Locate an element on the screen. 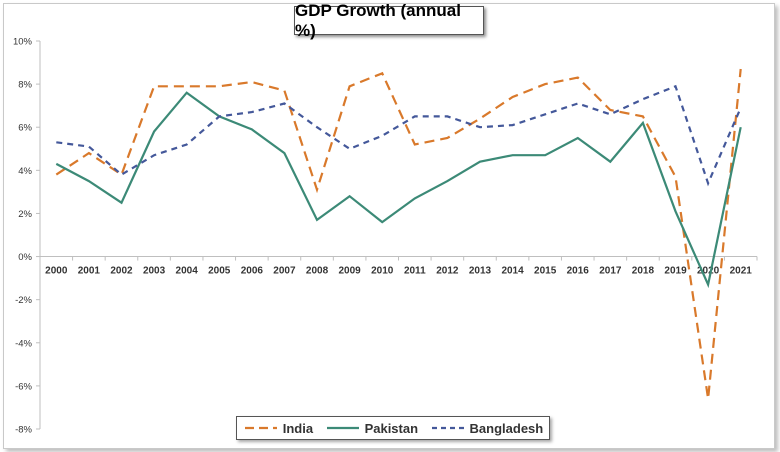  legend-label-bangladesh: Bangladesh is located at coordinates (506, 428).